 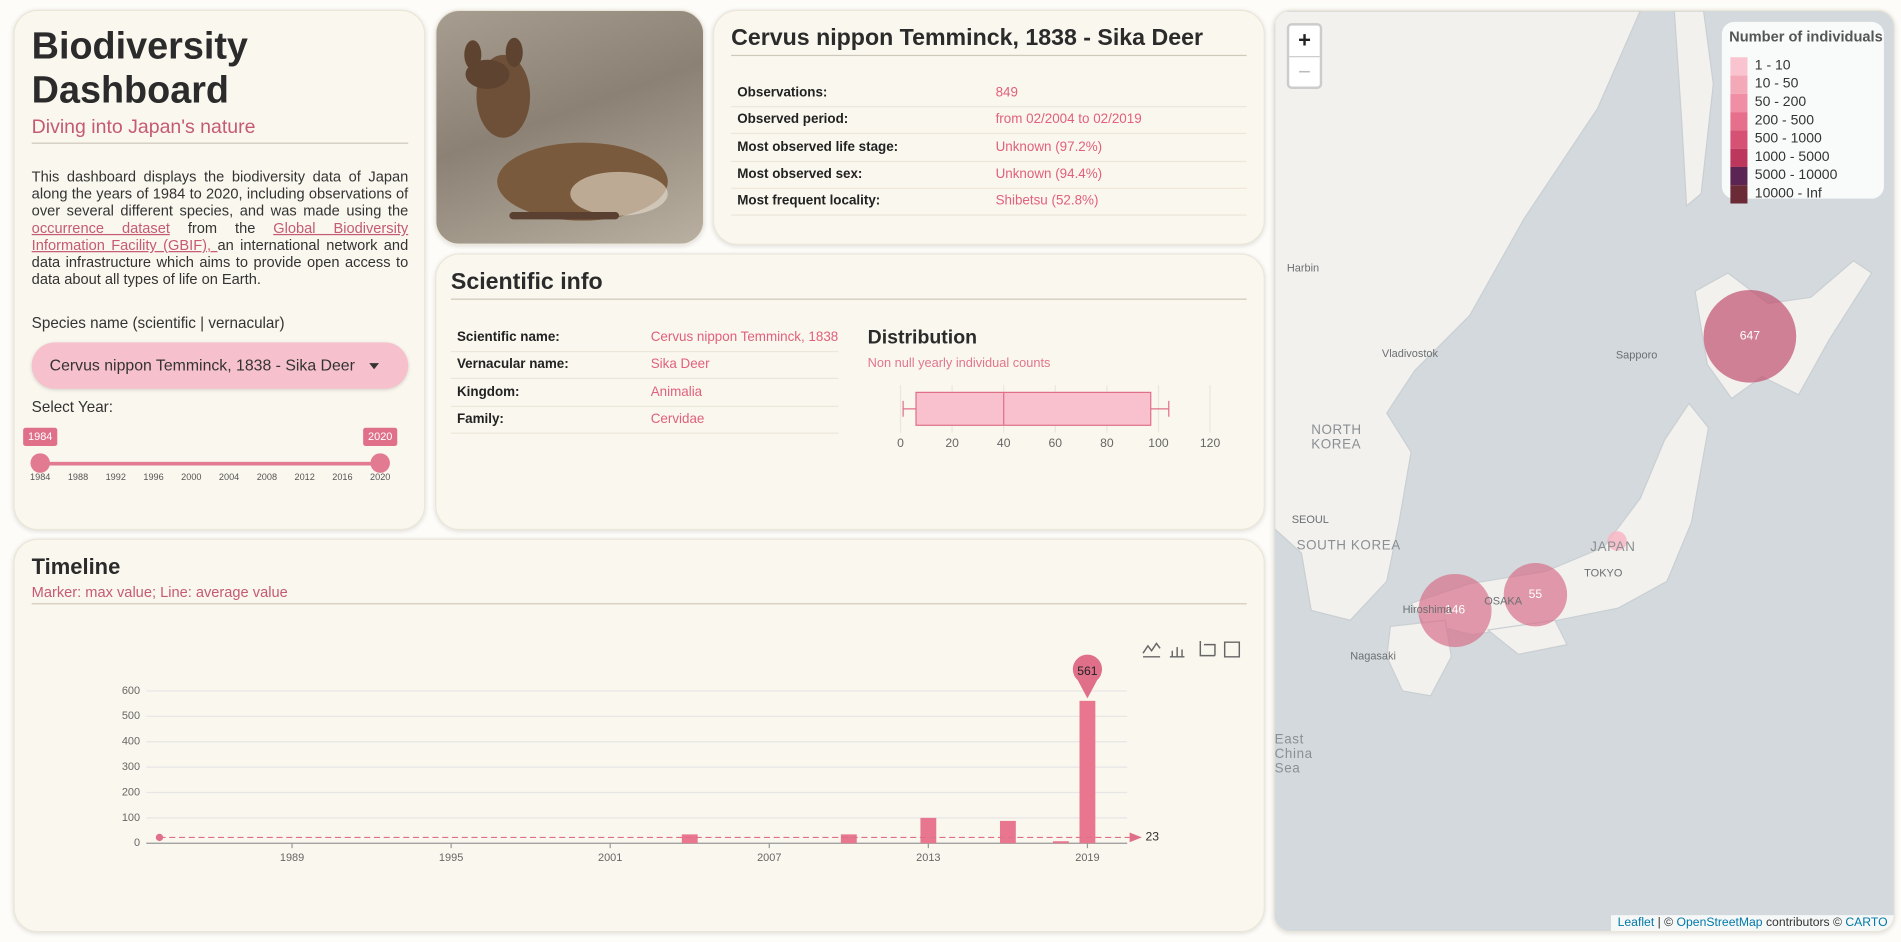 I want to click on attribution-text: | ©, so click(x=1665, y=923).